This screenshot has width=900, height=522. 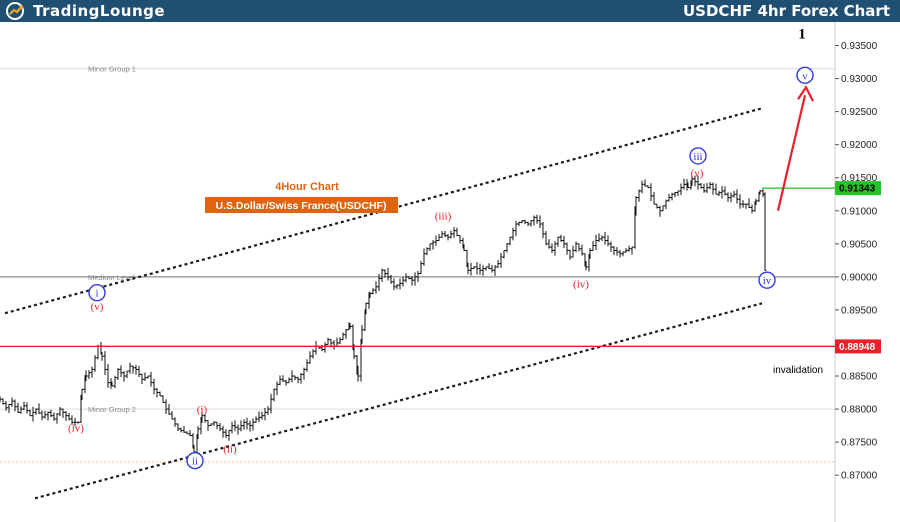 I want to click on price-tick-label: 0.88000, so click(x=859, y=410).